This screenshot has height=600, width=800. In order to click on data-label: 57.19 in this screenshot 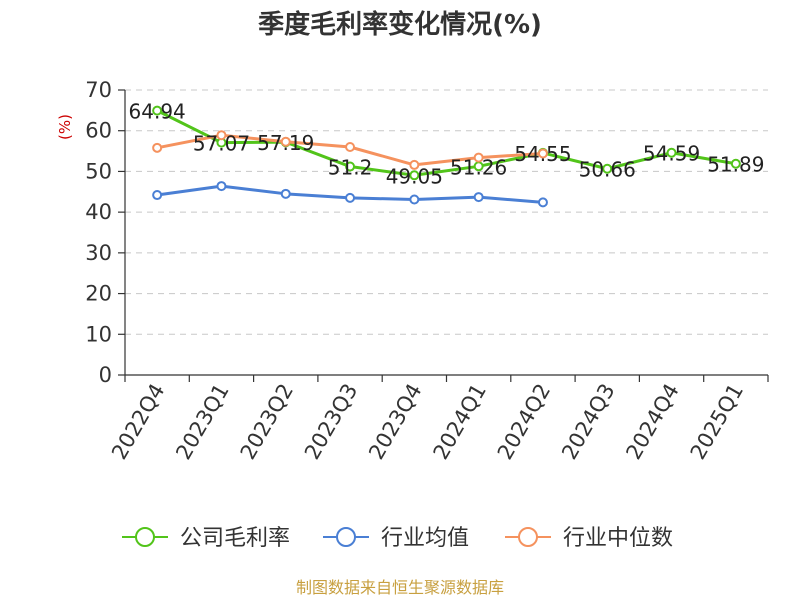, I will do `click(285, 143)`.